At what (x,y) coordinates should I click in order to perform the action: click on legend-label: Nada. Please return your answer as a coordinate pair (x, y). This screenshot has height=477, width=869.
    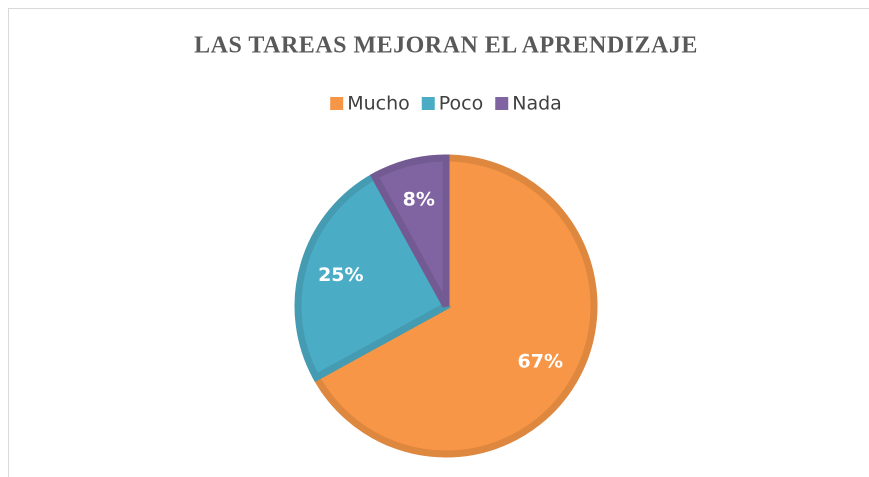
    Looking at the image, I should click on (537, 104).